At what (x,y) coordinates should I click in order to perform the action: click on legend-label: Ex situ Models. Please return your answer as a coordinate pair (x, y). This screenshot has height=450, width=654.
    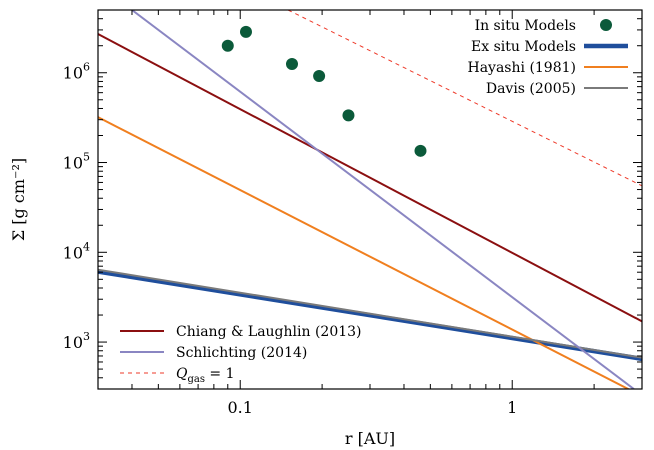
    Looking at the image, I should click on (523, 47).